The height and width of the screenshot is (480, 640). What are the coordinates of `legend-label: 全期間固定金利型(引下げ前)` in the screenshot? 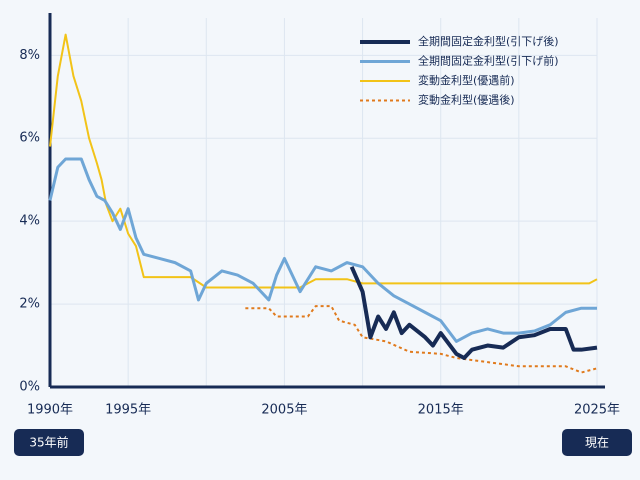 It's located at (488, 61).